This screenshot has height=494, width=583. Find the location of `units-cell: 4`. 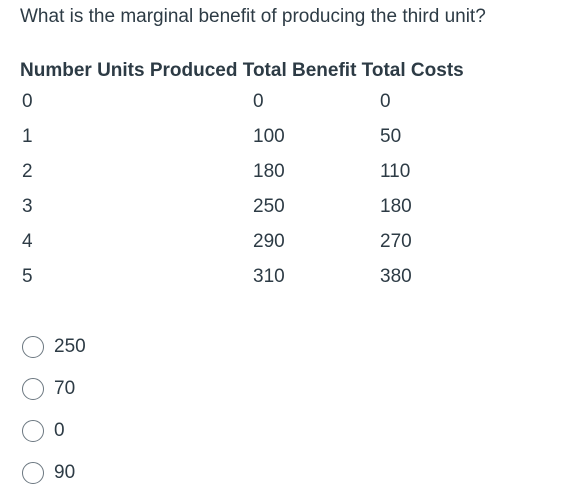

units-cell: 4 is located at coordinates (27, 241).